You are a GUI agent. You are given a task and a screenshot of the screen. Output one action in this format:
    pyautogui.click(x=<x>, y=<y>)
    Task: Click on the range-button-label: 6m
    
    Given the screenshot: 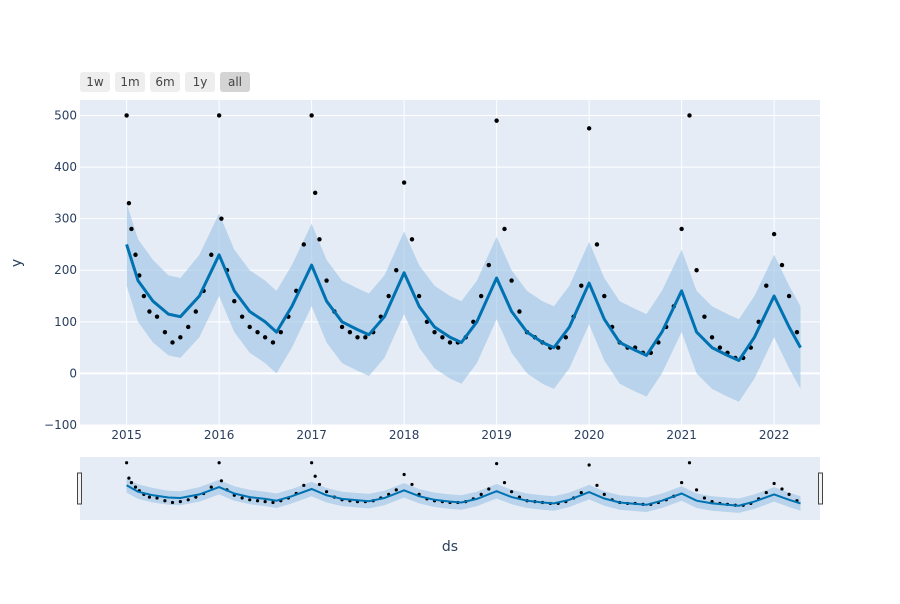 What is the action you would take?
    pyautogui.click(x=164, y=82)
    